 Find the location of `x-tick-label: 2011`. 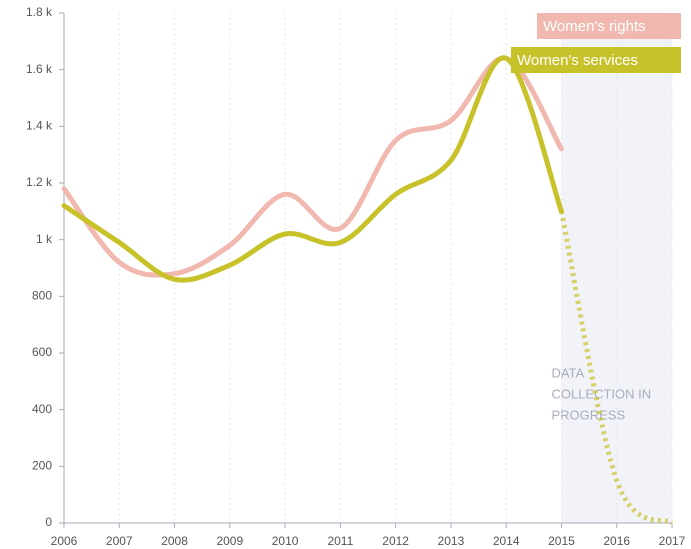

x-tick-label: 2011 is located at coordinates (340, 541).